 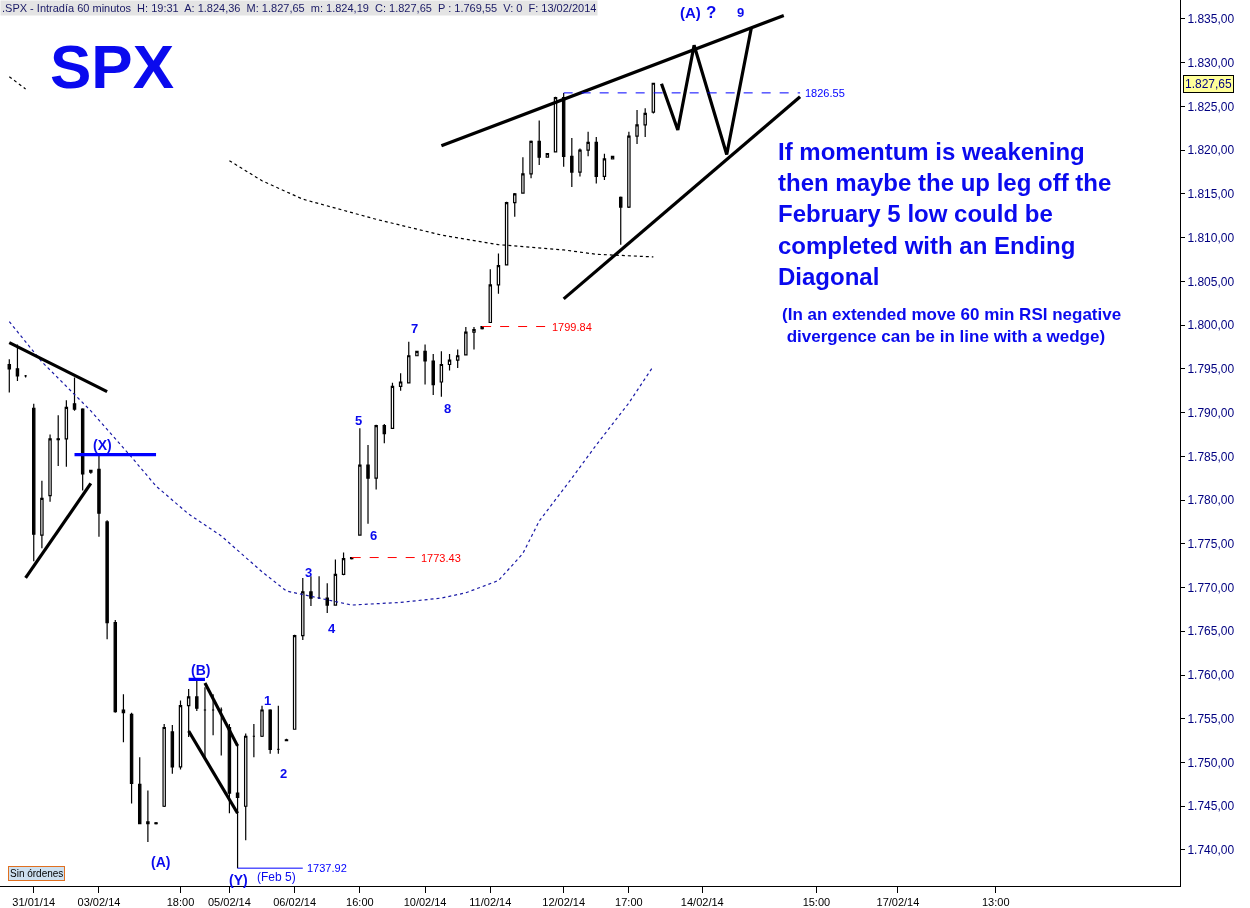 What do you see at coordinates (741, 12) in the screenshot?
I see `annotation: 9` at bounding box center [741, 12].